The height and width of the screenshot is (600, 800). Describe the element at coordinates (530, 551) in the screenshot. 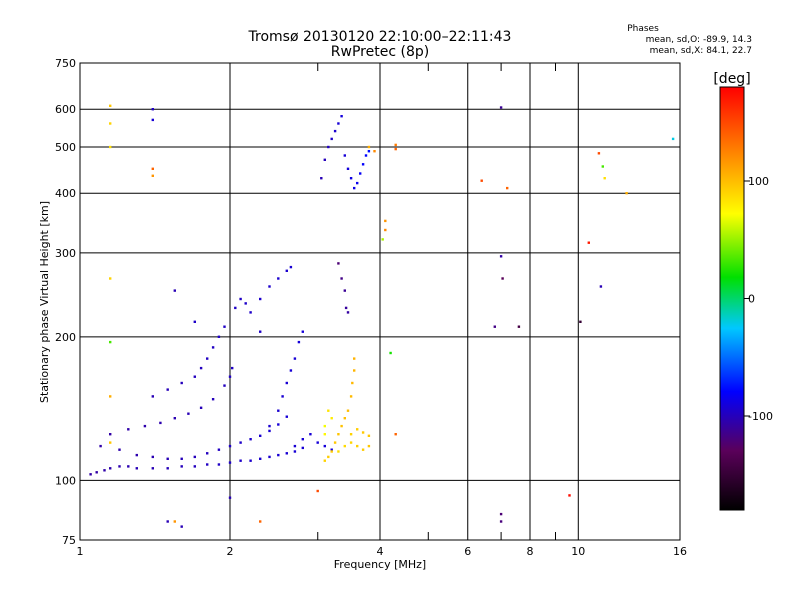

I see `x-tick-label: 8` at that location.